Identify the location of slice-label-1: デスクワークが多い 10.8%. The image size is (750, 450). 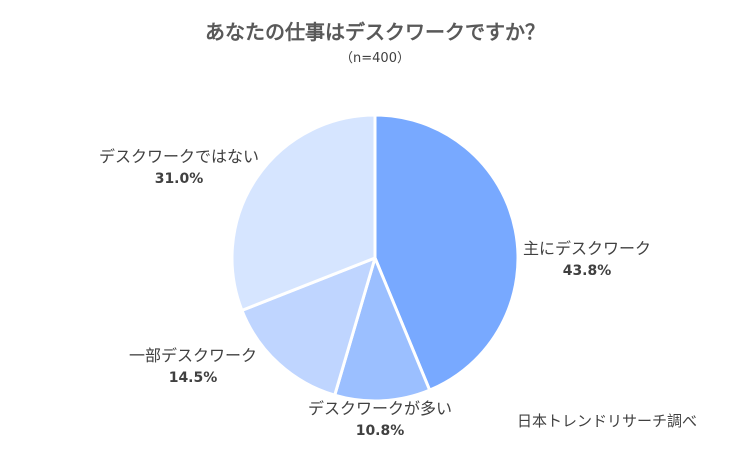
(380, 420).